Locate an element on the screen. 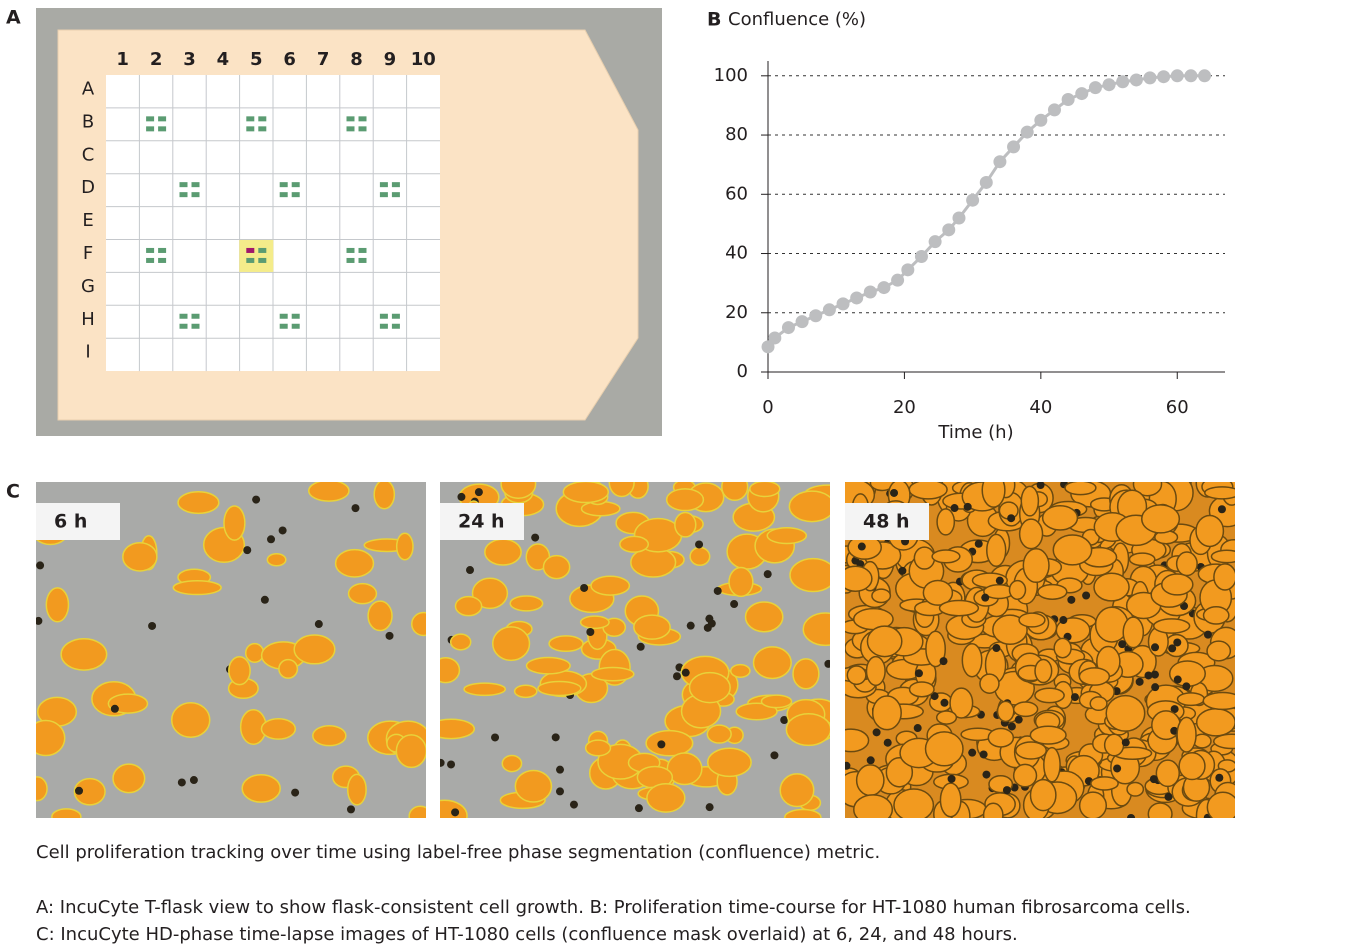 The height and width of the screenshot is (951, 1360). row-label: H is located at coordinates (88, 319).